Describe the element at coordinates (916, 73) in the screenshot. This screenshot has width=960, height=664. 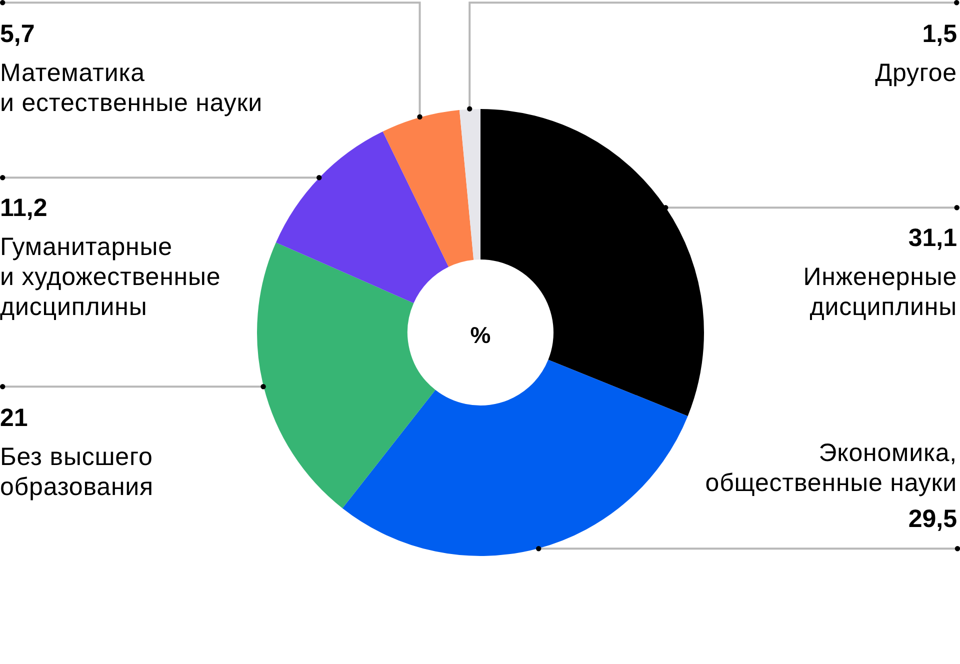
I see `slice-label: Другое` at that location.